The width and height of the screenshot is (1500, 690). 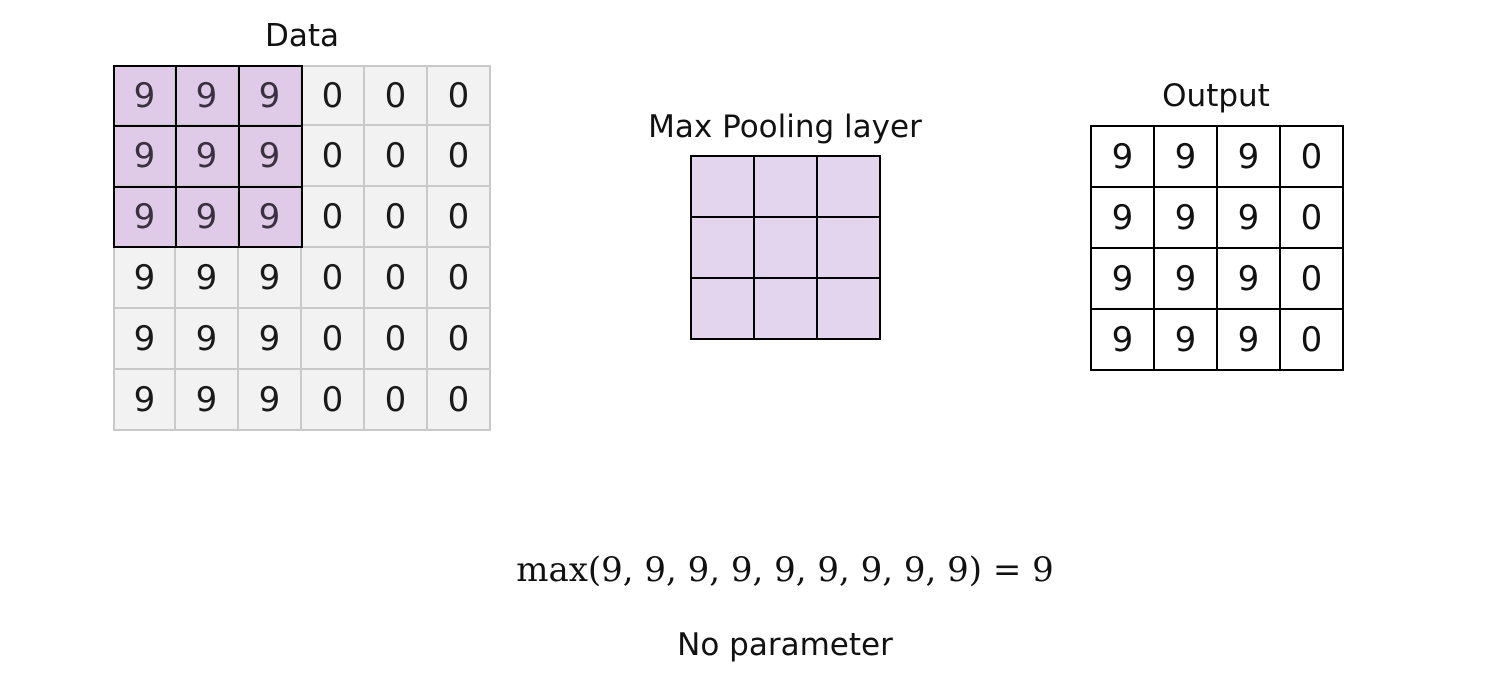 What do you see at coordinates (1216, 96) in the screenshot?
I see `output-title: Output` at bounding box center [1216, 96].